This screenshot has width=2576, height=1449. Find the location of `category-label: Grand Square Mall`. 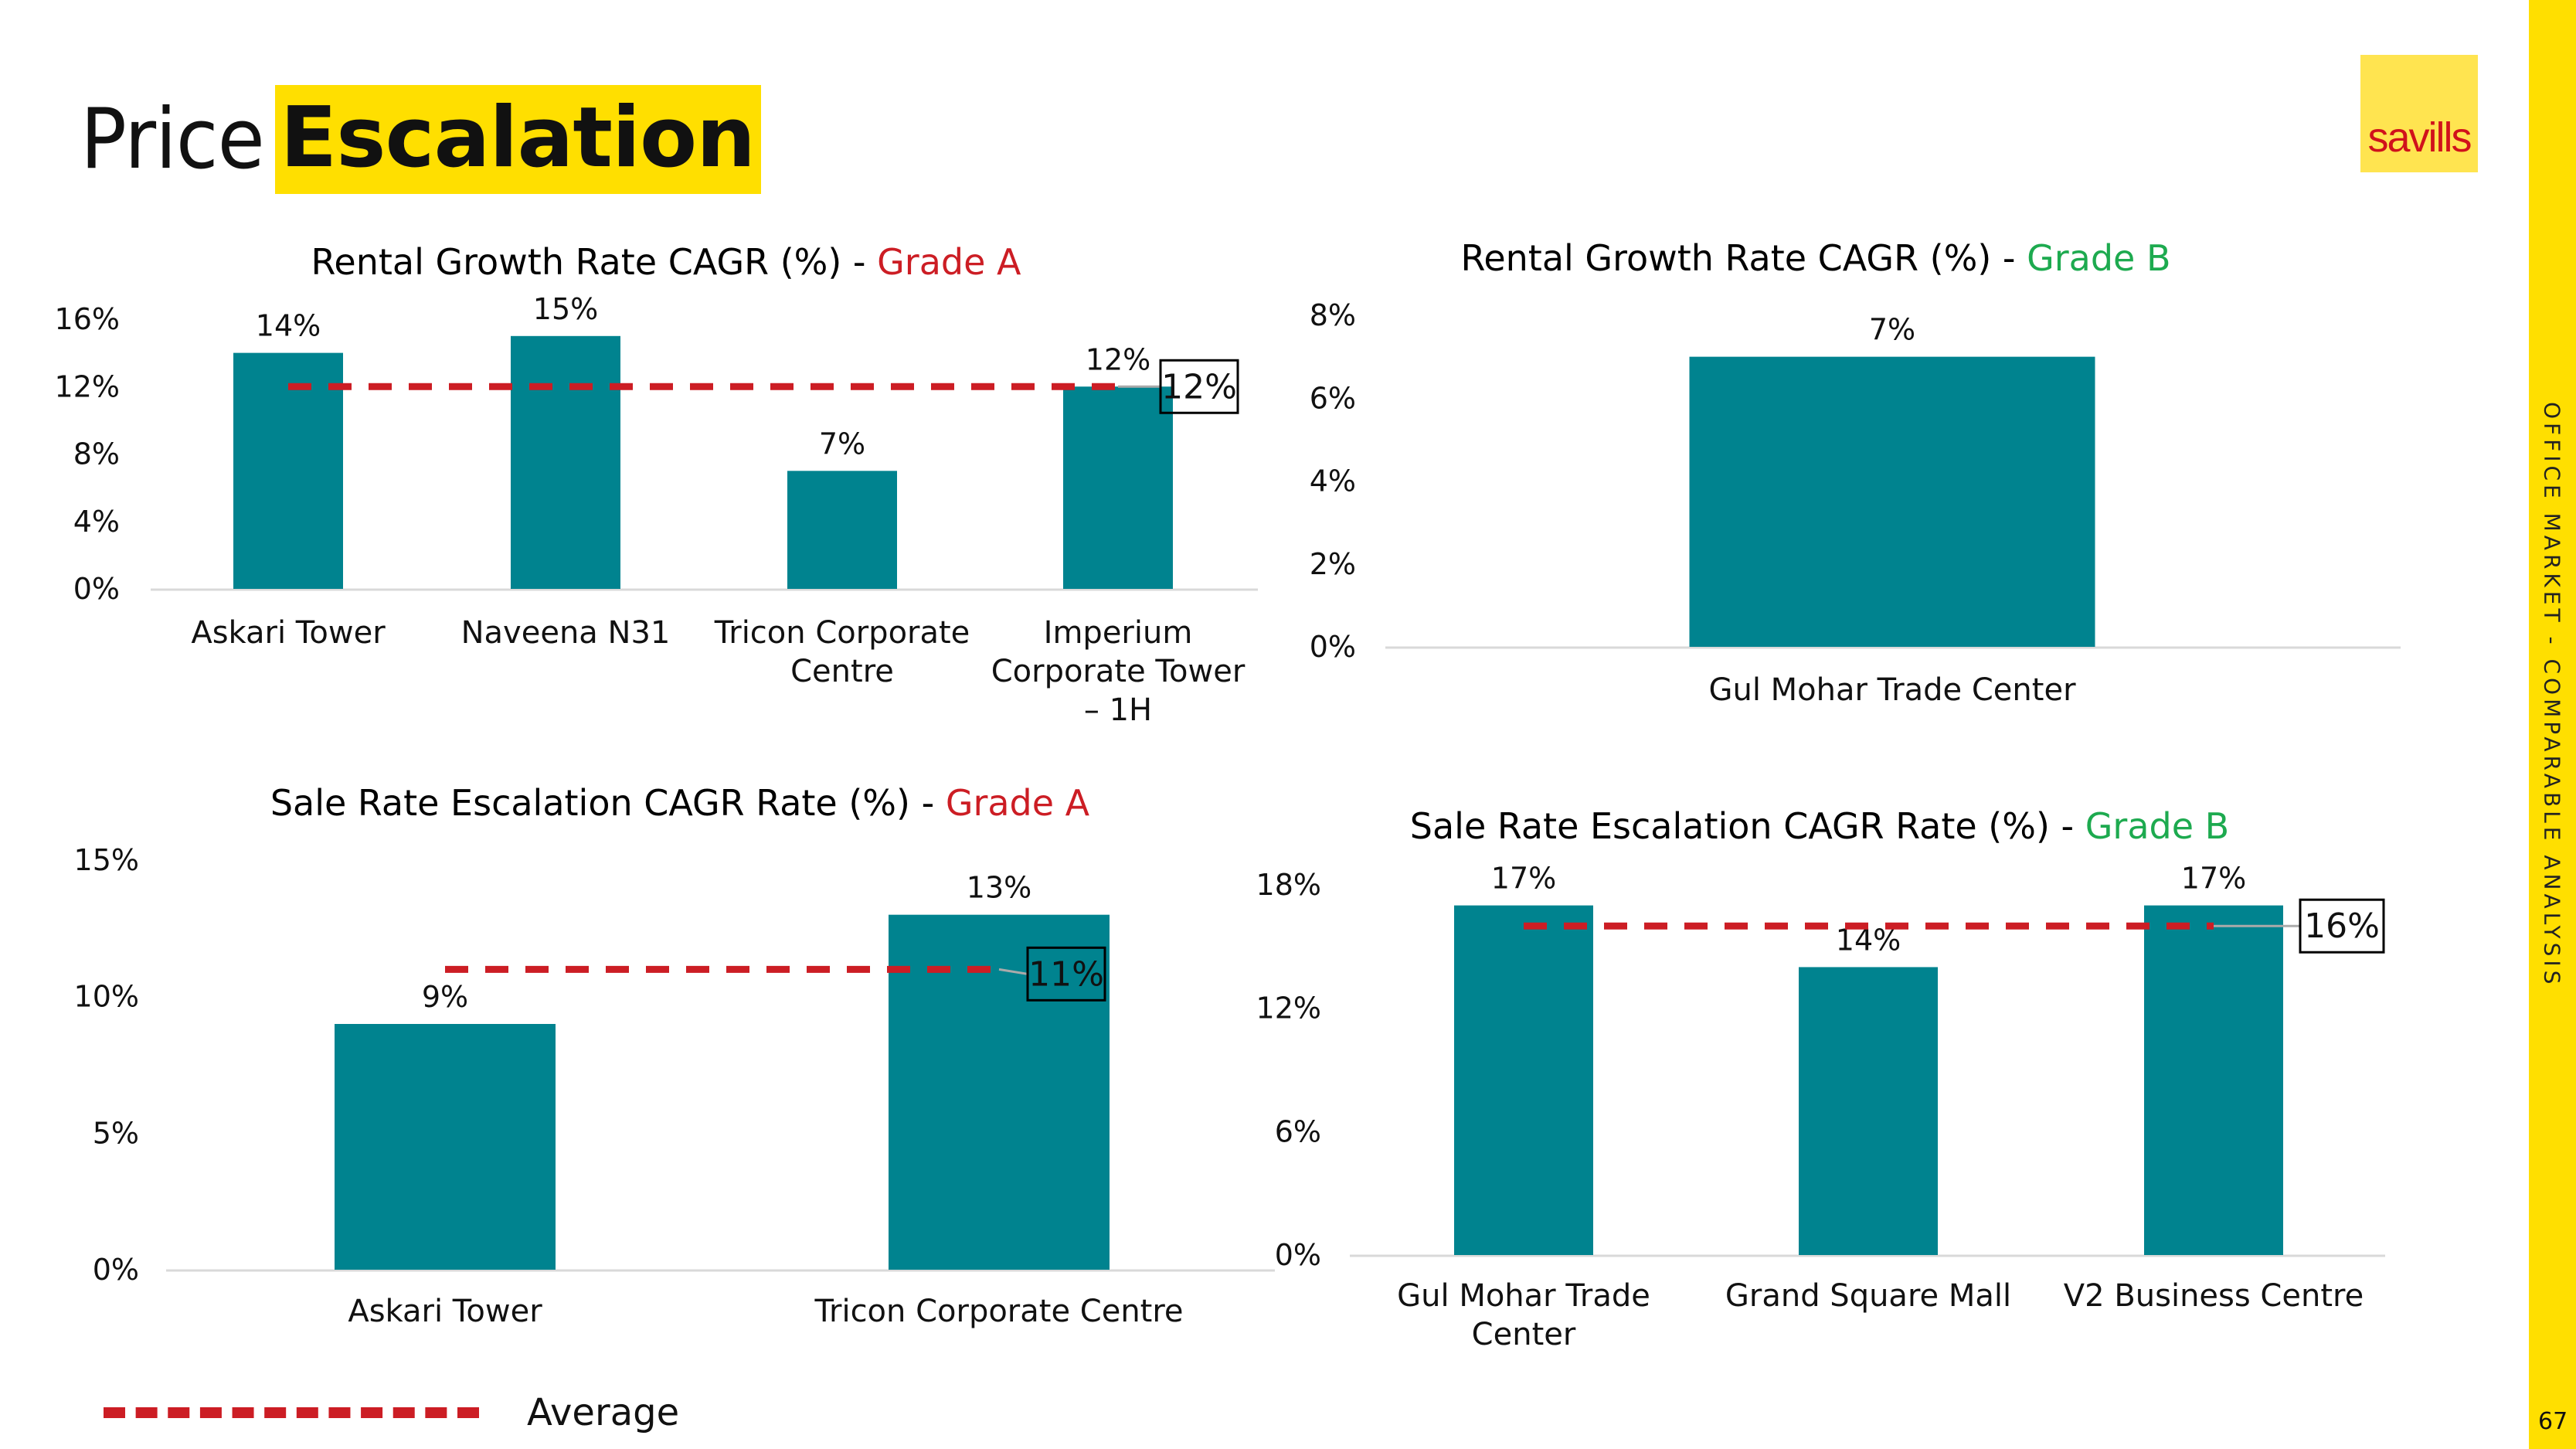

category-label: Grand Square Mall is located at coordinates (1868, 1296).